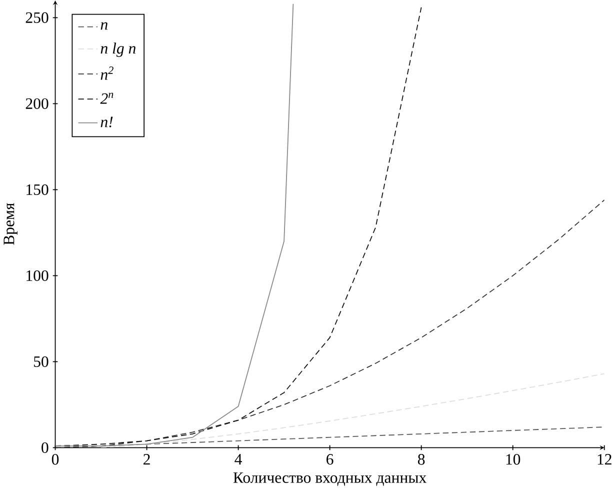 The height and width of the screenshot is (490, 616). Describe the element at coordinates (106, 122) in the screenshot. I see `legend-label: n!` at that location.